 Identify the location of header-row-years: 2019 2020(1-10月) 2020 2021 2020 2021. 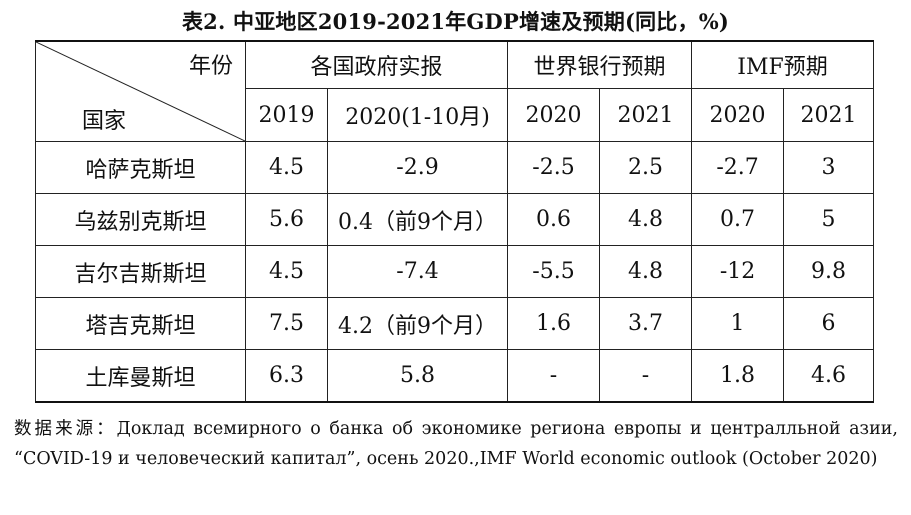
(455, 115).